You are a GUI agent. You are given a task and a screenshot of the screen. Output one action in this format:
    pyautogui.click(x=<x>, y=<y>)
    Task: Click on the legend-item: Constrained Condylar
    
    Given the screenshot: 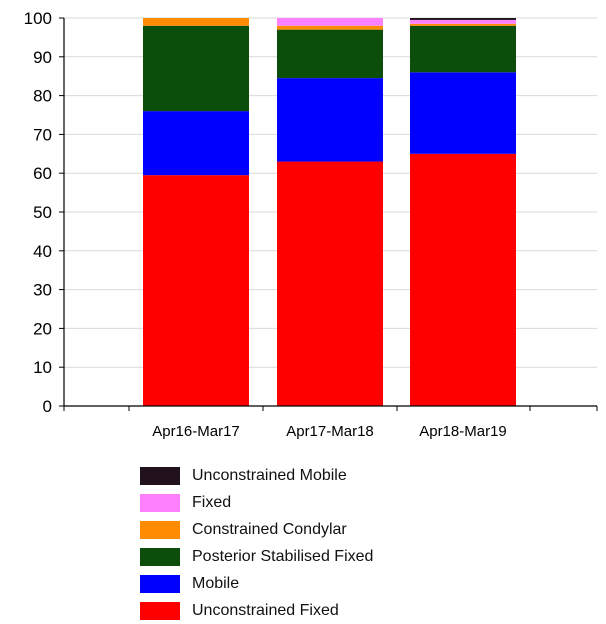 What is the action you would take?
    pyautogui.click(x=256, y=529)
    